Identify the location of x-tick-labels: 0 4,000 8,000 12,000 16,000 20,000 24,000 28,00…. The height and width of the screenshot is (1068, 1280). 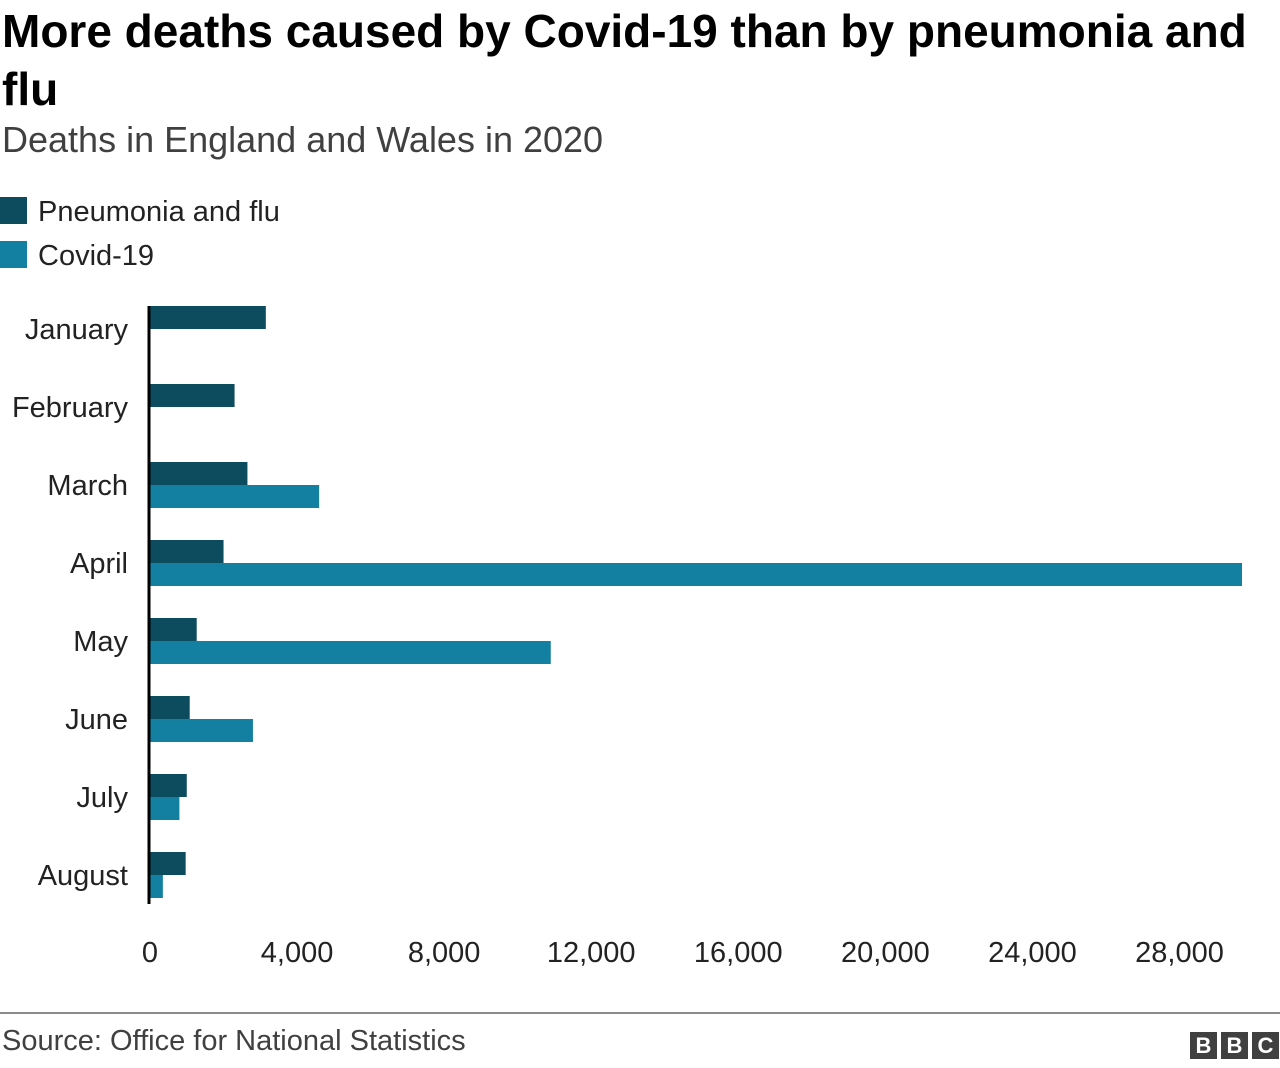
(683, 953).